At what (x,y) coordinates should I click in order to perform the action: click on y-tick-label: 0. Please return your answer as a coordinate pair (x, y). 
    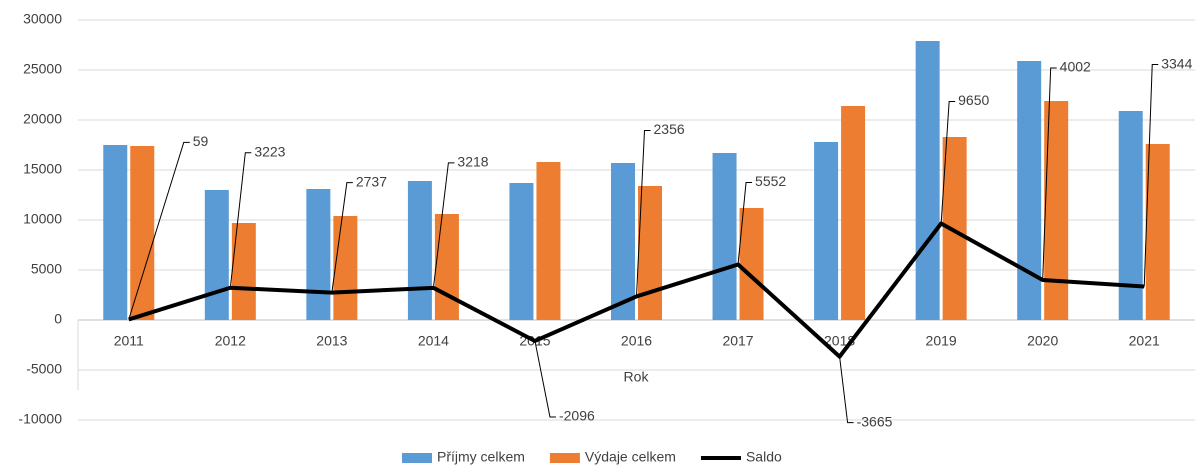
    Looking at the image, I should click on (58, 319).